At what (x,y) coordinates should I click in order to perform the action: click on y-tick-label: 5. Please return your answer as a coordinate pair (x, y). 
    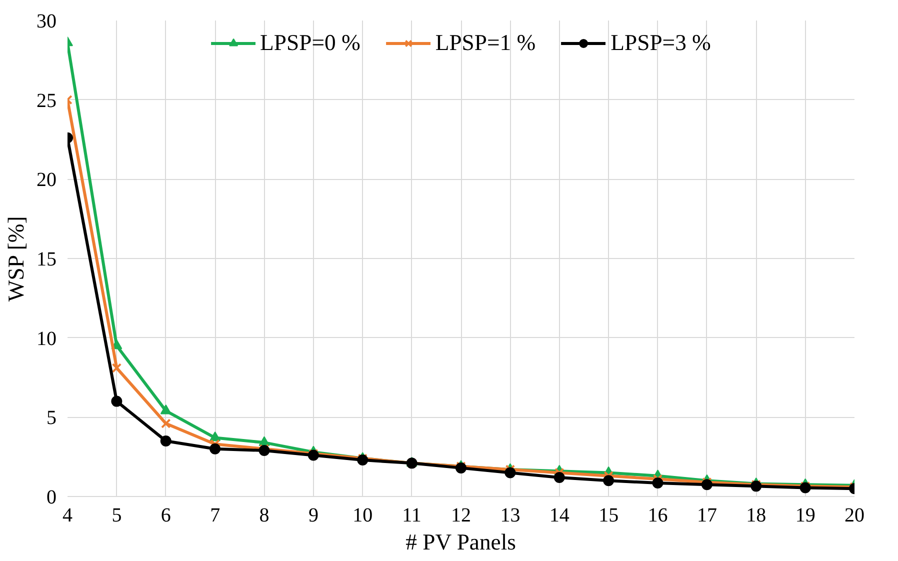
    Looking at the image, I should click on (51, 418).